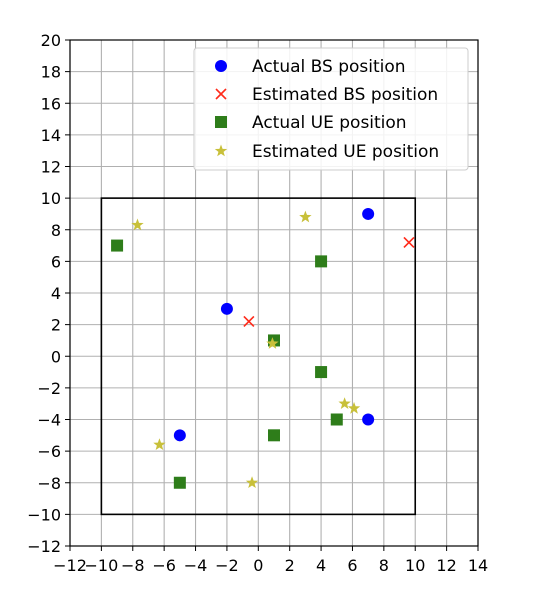 The image size is (533, 600). Describe the element at coordinates (102, 565) in the screenshot. I see `x-tick-label: −10` at that location.